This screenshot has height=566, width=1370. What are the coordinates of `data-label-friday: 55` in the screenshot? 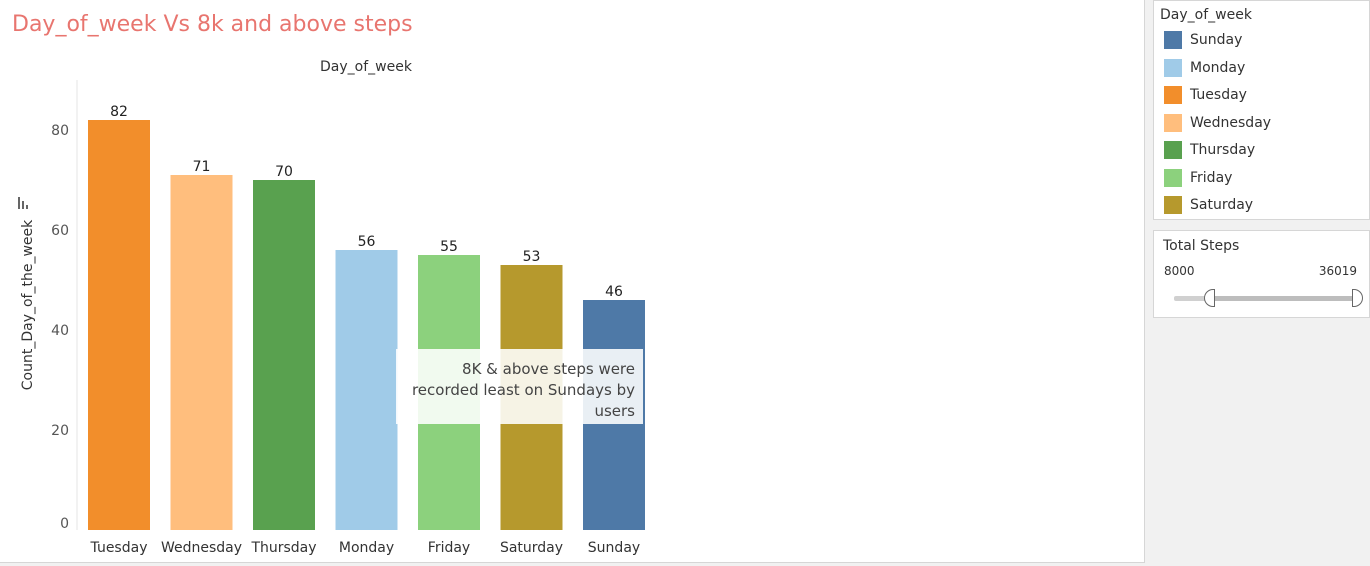 It's located at (449, 247).